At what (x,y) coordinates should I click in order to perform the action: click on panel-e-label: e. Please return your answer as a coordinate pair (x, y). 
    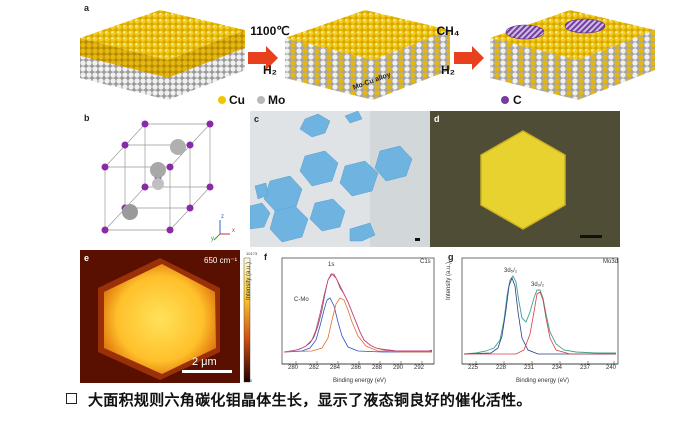
    Looking at the image, I should click on (87, 258).